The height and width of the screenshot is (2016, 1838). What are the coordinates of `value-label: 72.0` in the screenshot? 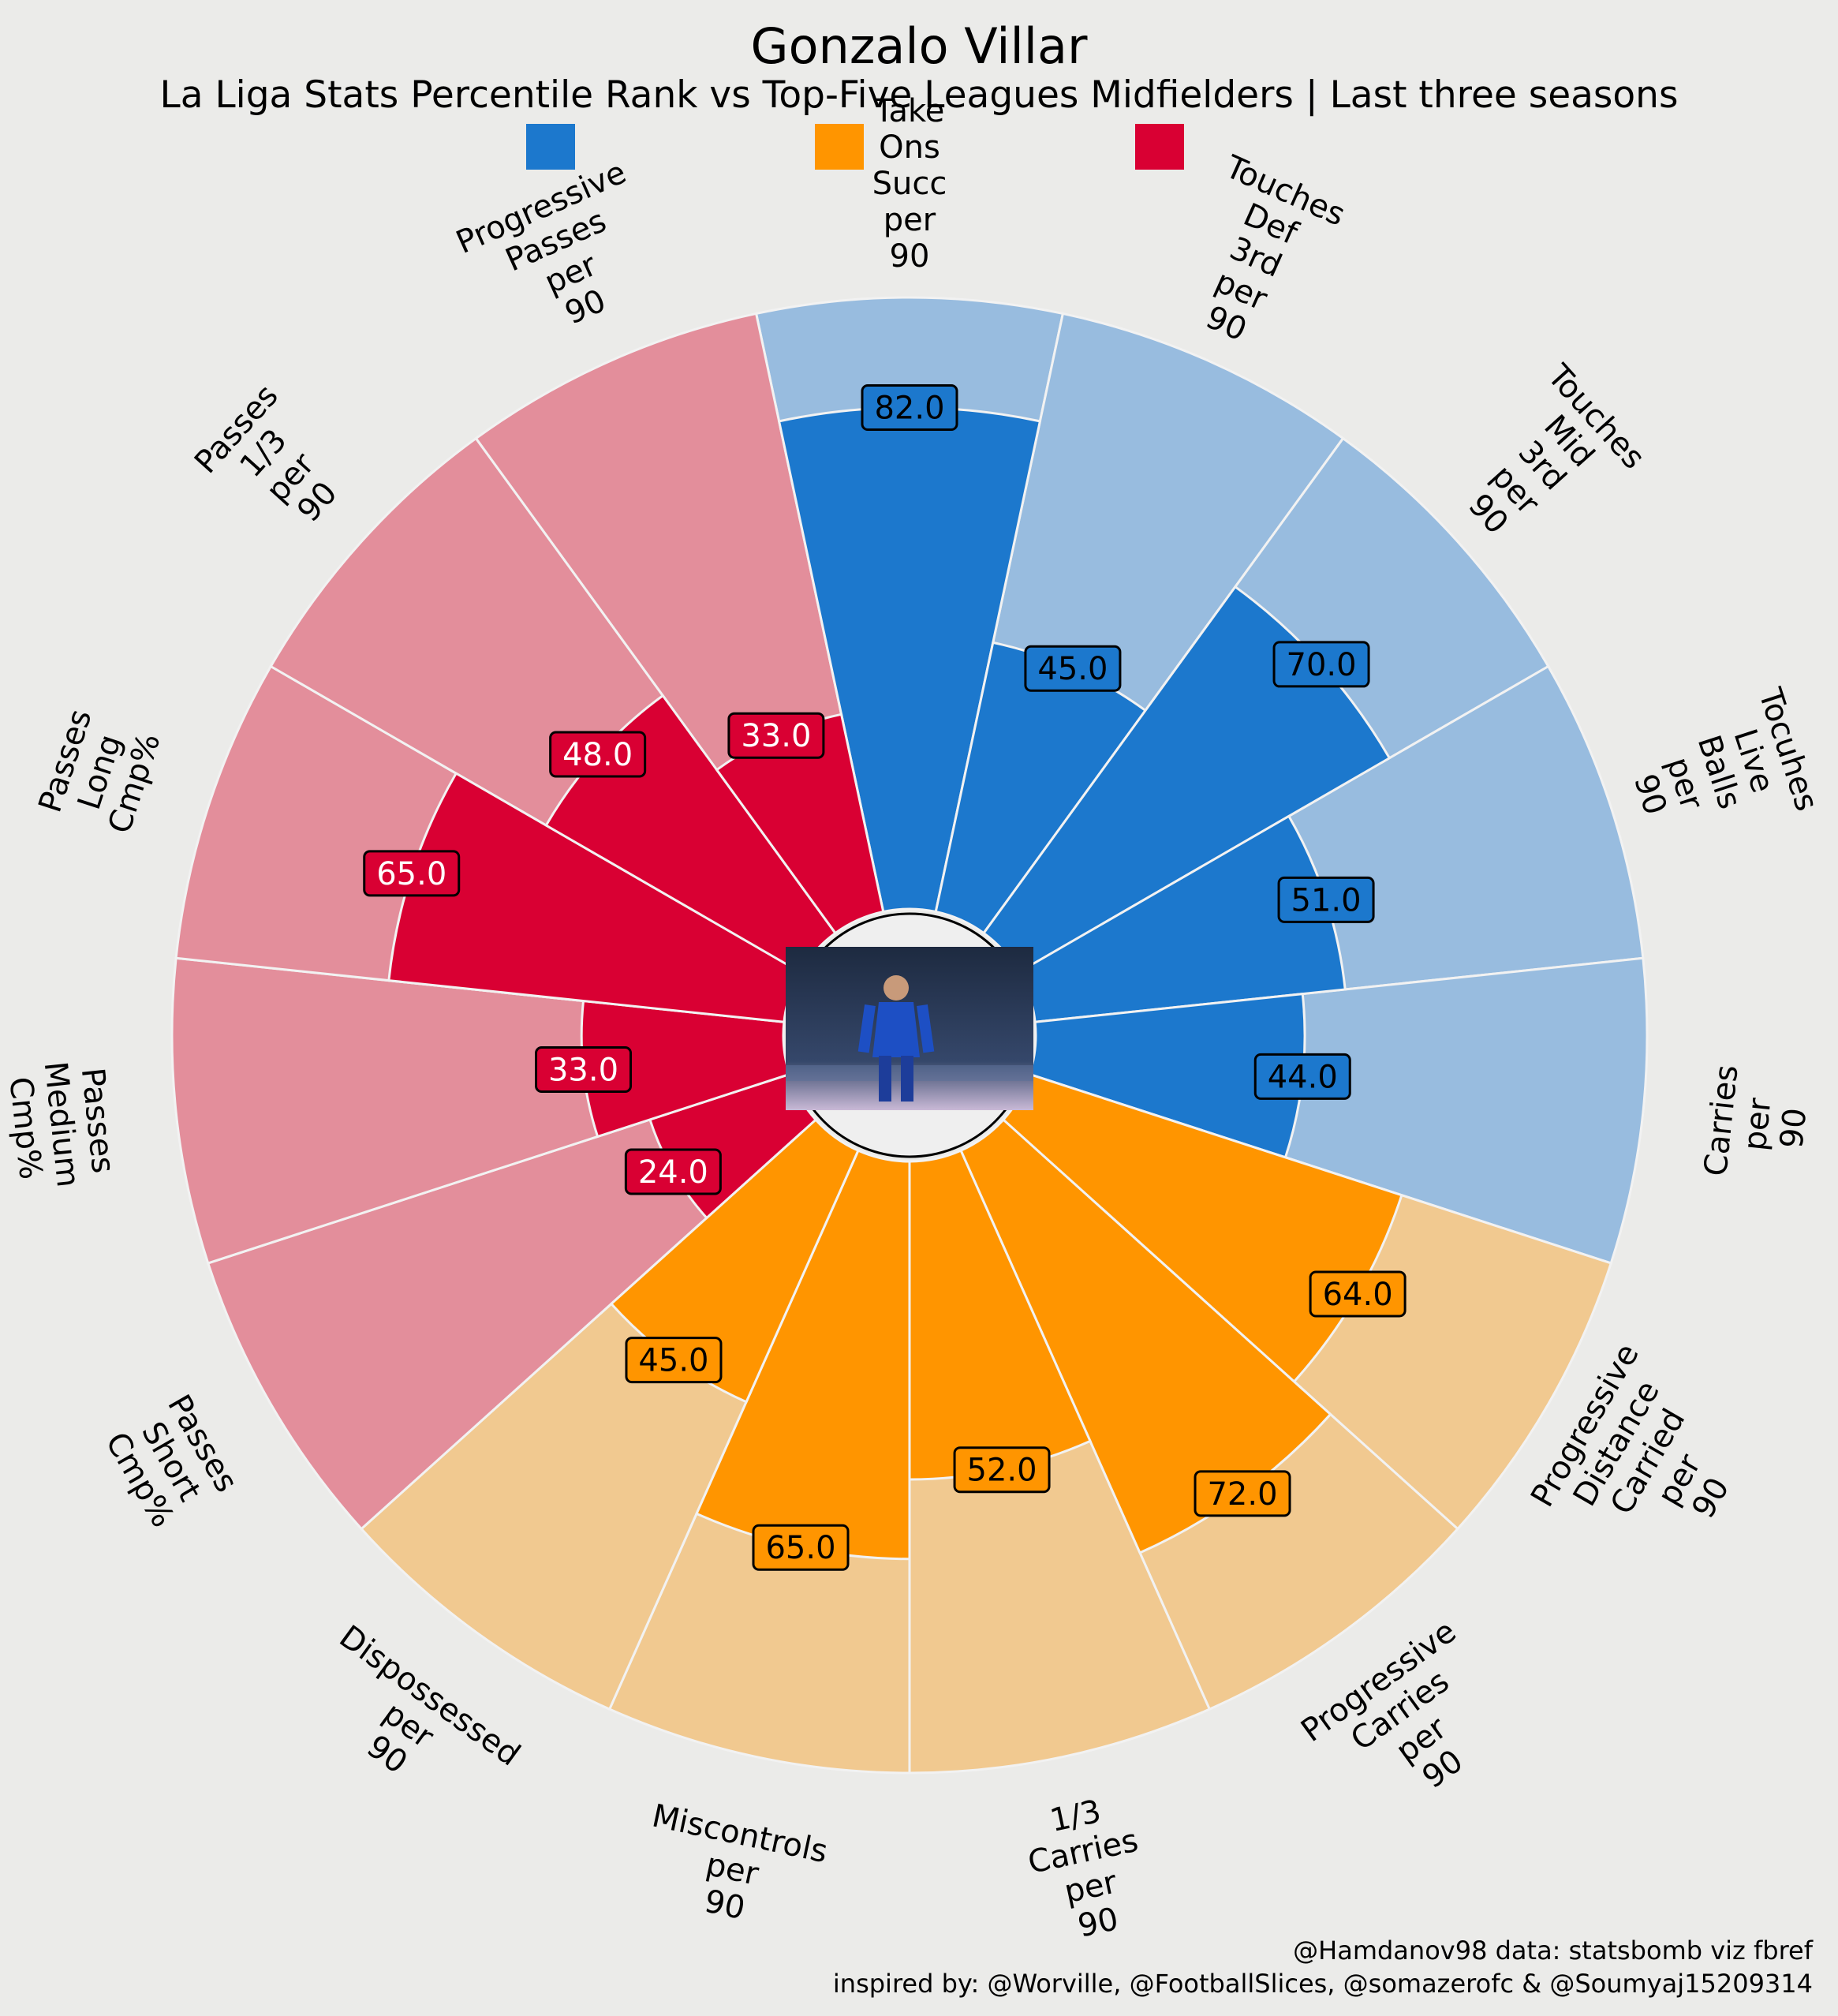 It's located at (1243, 1493).